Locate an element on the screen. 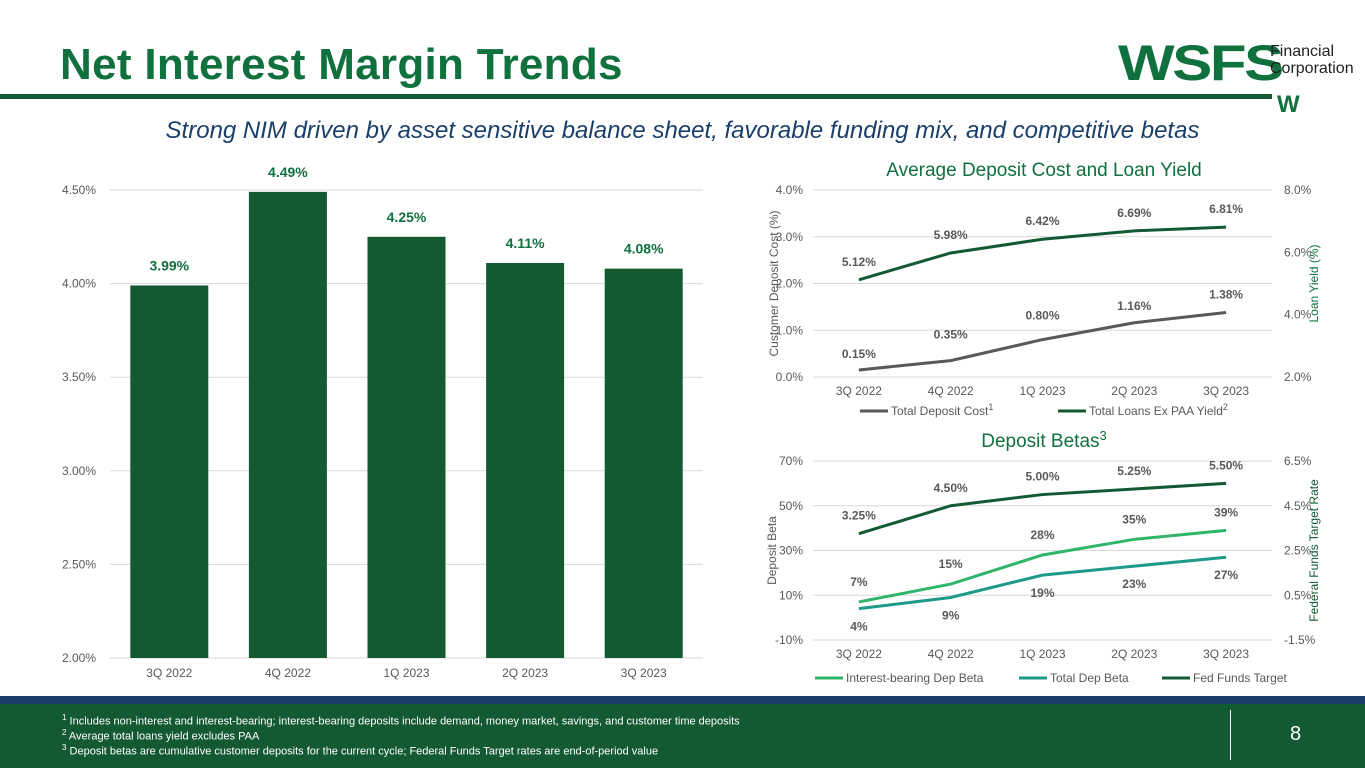 The height and width of the screenshot is (768, 1365). footer-accent-band is located at coordinates (682, 700).